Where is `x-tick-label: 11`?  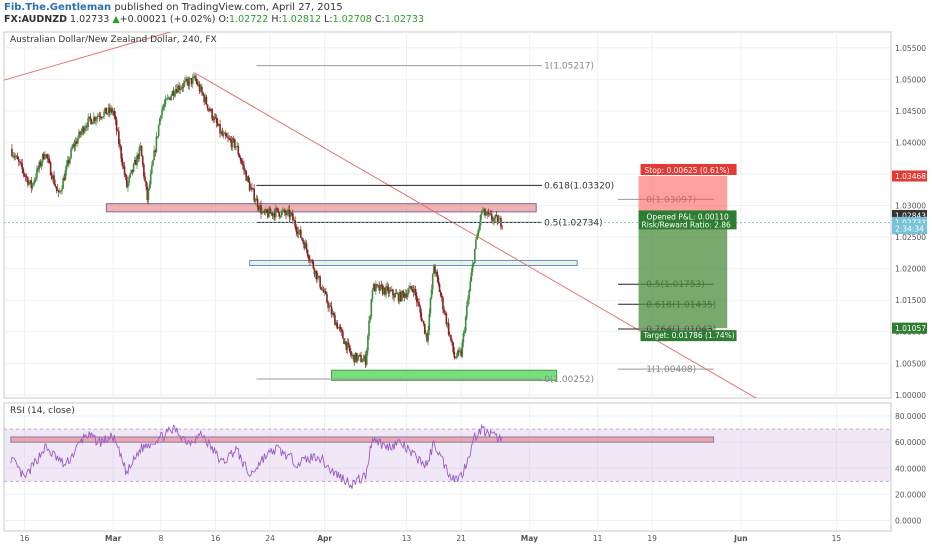 x-tick-label: 11 is located at coordinates (598, 538).